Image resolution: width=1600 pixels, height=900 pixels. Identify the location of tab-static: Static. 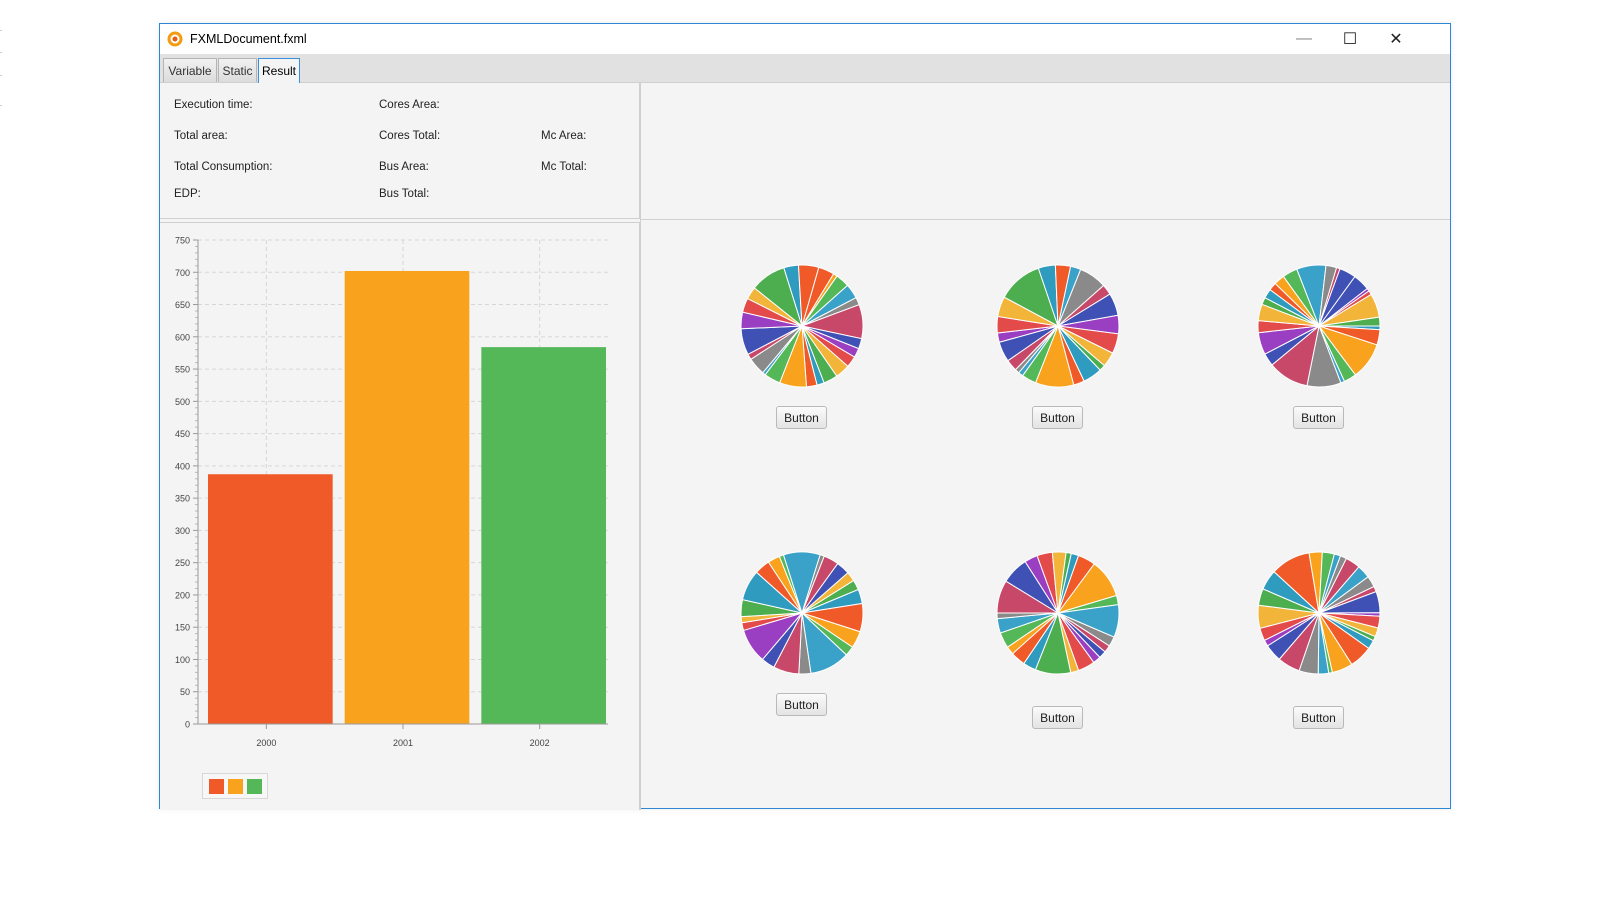
(237, 70).